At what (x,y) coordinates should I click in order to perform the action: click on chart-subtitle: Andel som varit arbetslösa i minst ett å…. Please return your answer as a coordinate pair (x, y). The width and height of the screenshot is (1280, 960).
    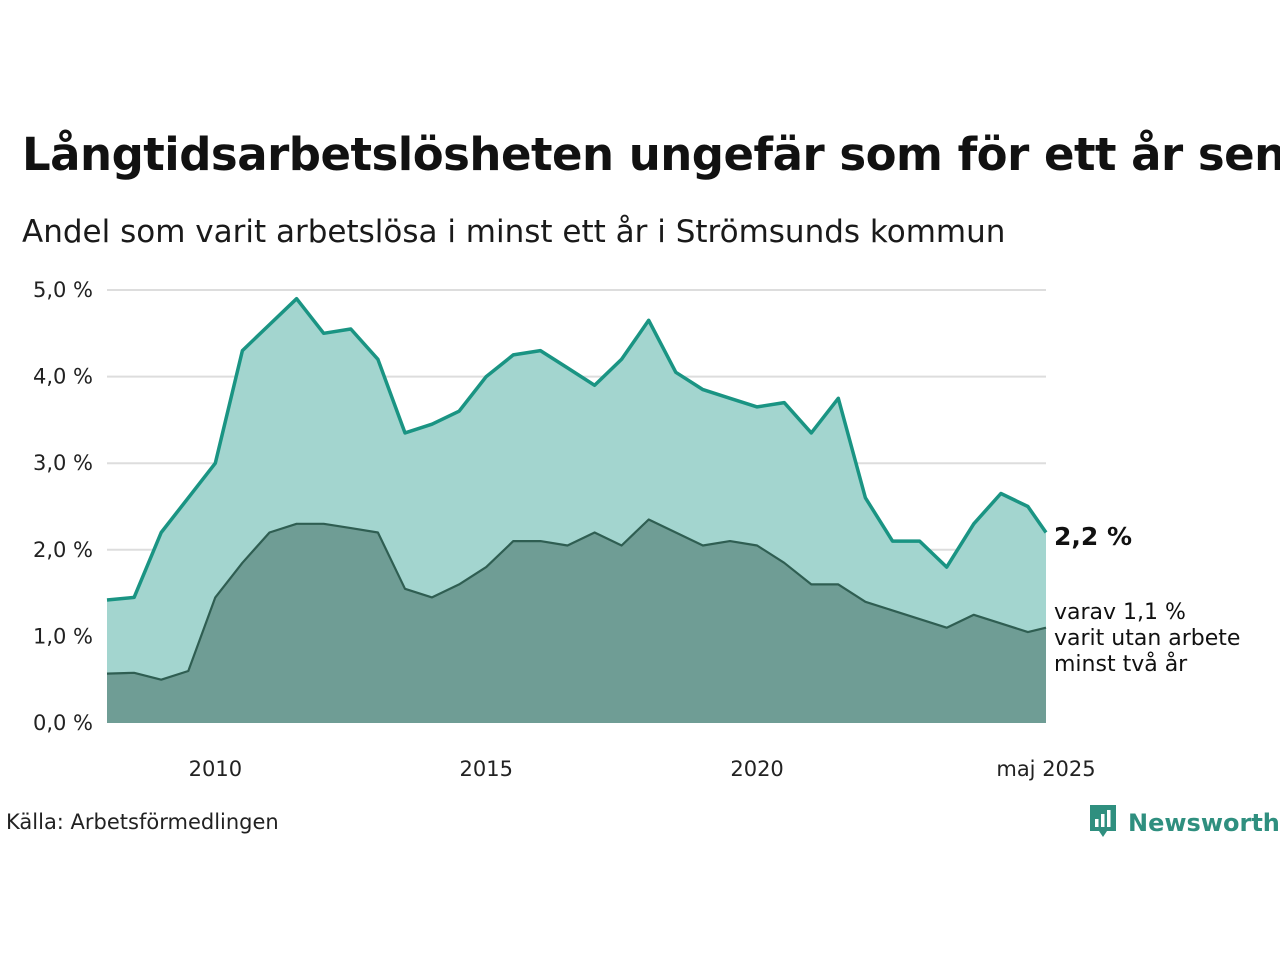
    Looking at the image, I should click on (514, 232).